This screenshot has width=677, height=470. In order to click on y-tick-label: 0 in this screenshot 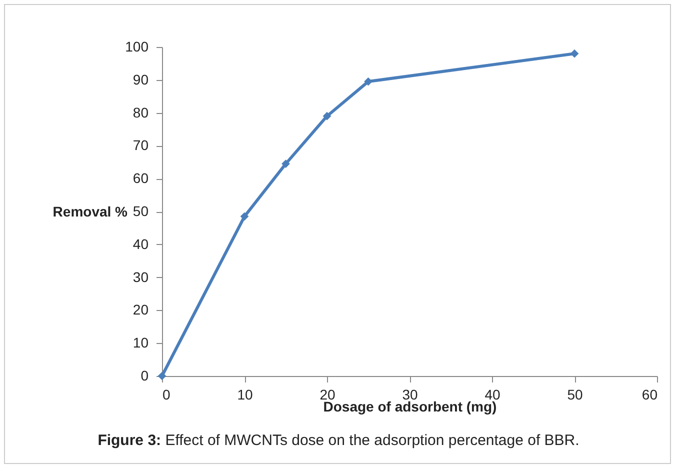, I will do `click(144, 376)`.